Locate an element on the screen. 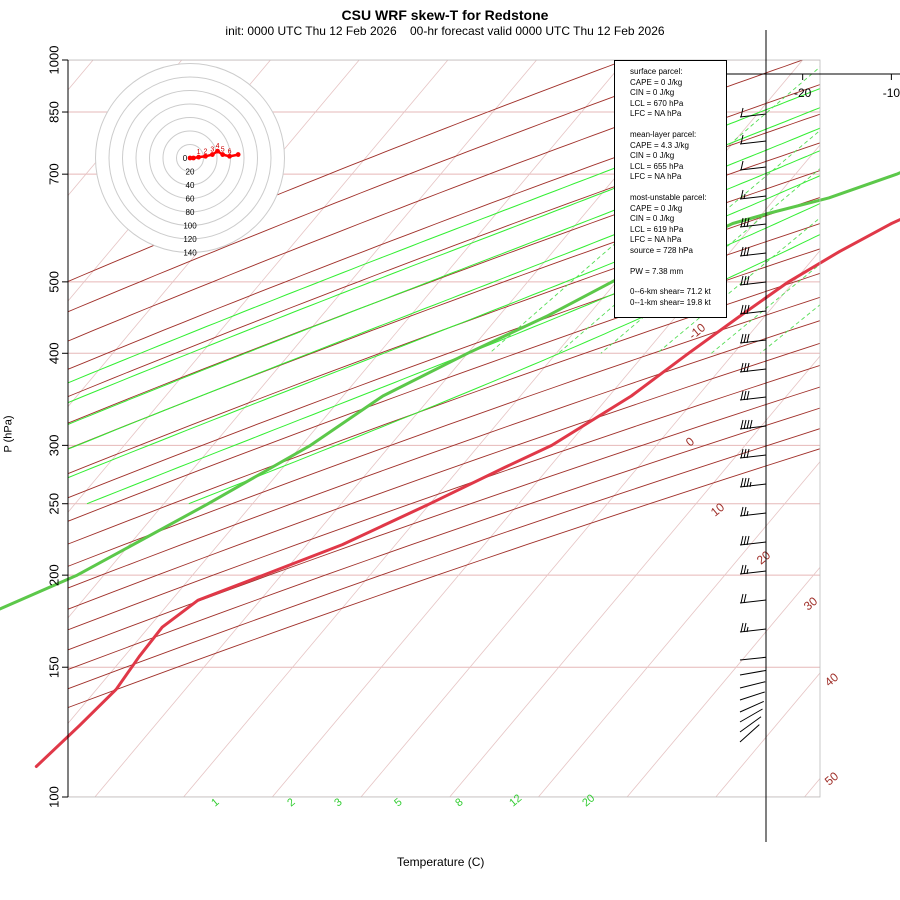  dry-adiabat-label: 10 is located at coordinates (717, 510).